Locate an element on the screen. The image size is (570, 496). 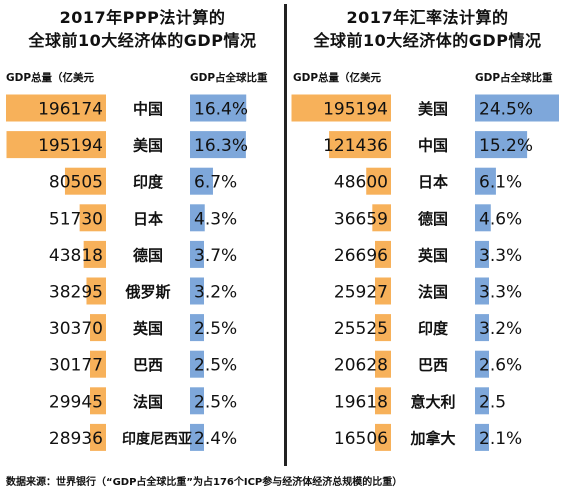
ppp-country-label: 美国 is located at coordinates (148, 146).